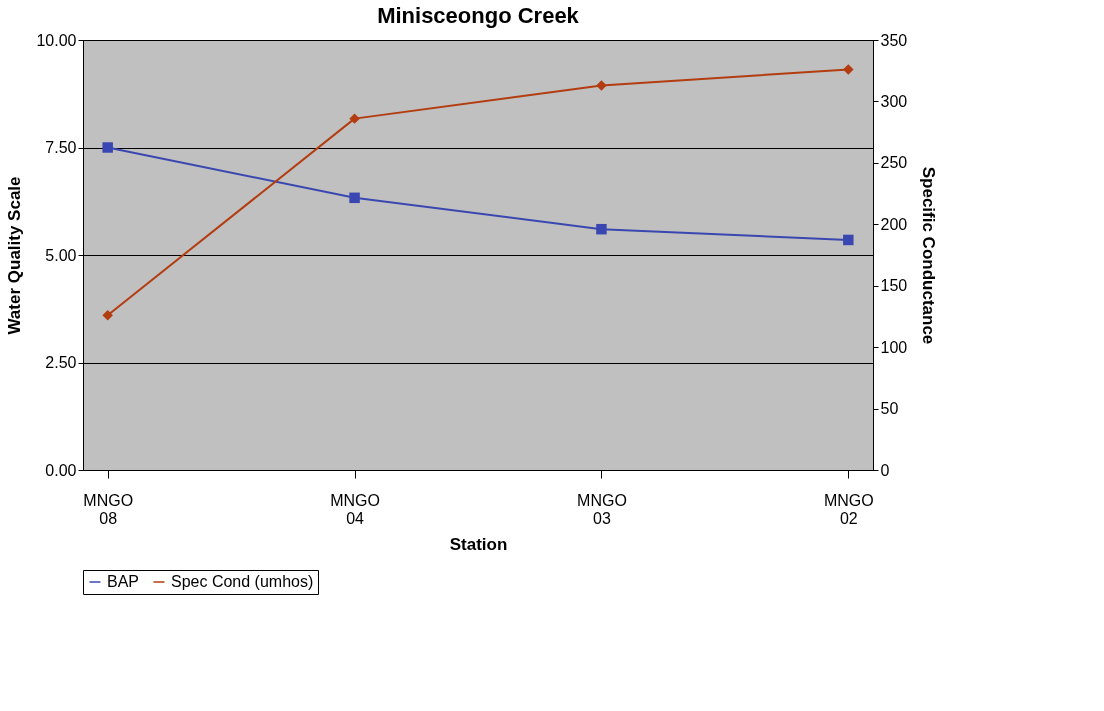 The width and height of the screenshot is (1104, 711). What do you see at coordinates (61, 470) in the screenshot?
I see `y-tick-label: 0.00` at bounding box center [61, 470].